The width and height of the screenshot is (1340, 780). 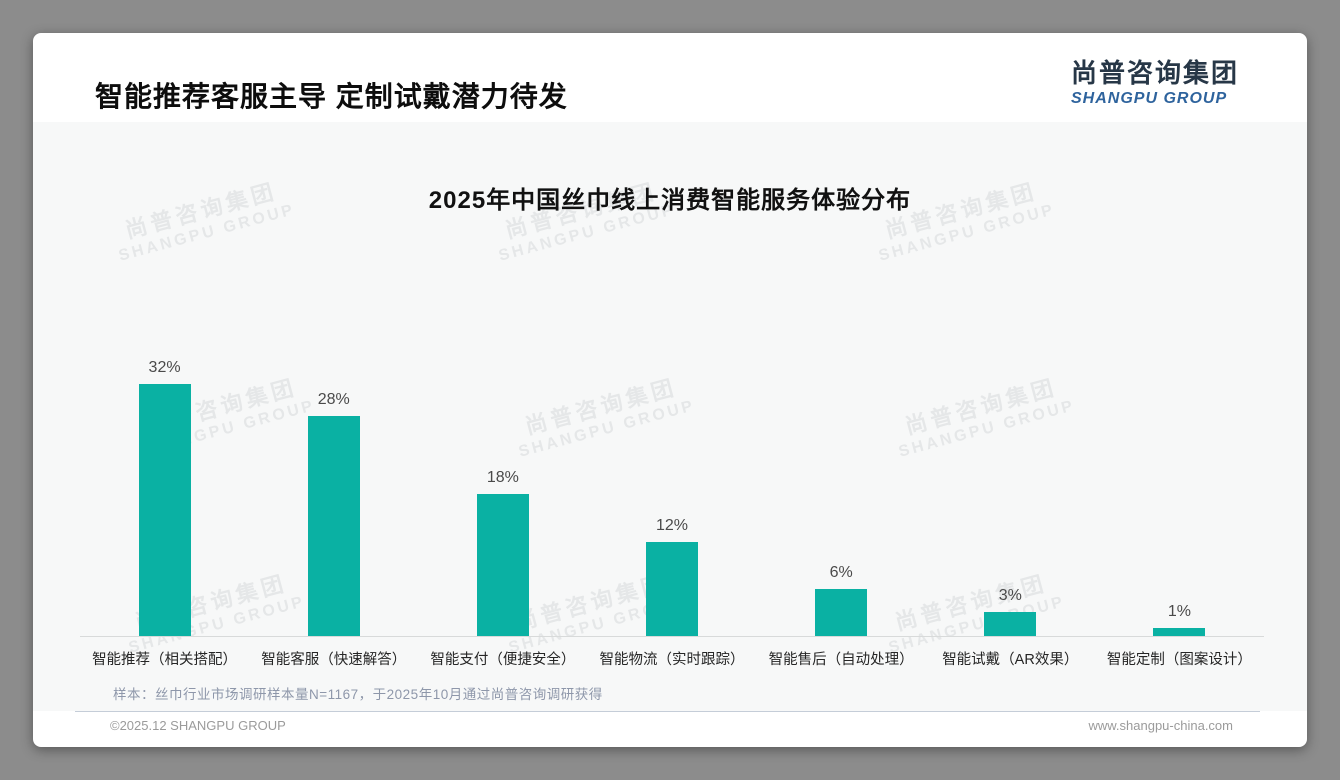 I want to click on x-axis-line, so click(x=672, y=636).